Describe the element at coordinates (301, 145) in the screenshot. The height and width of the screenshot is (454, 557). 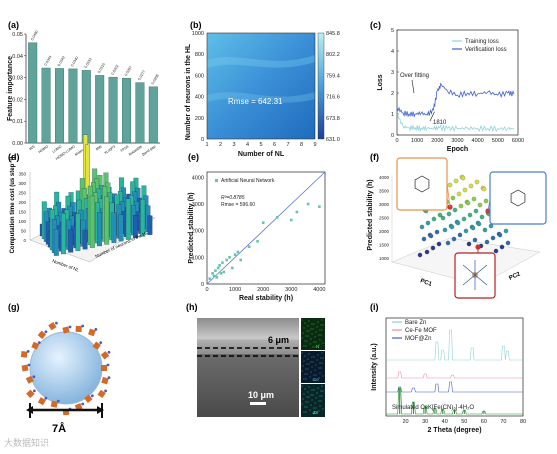
I see `b-xtick-label: 8` at that location.